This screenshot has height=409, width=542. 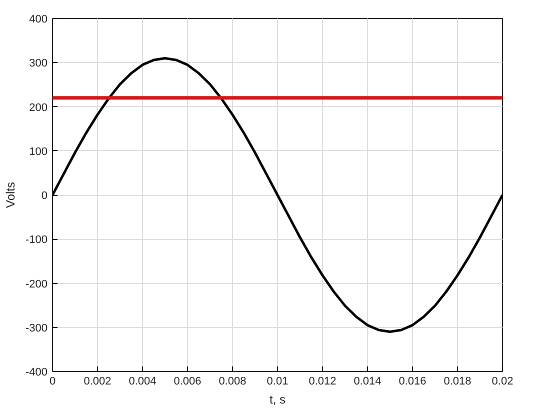 What do you see at coordinates (142, 382) in the screenshot?
I see `x-tick-label: 0.004` at bounding box center [142, 382].